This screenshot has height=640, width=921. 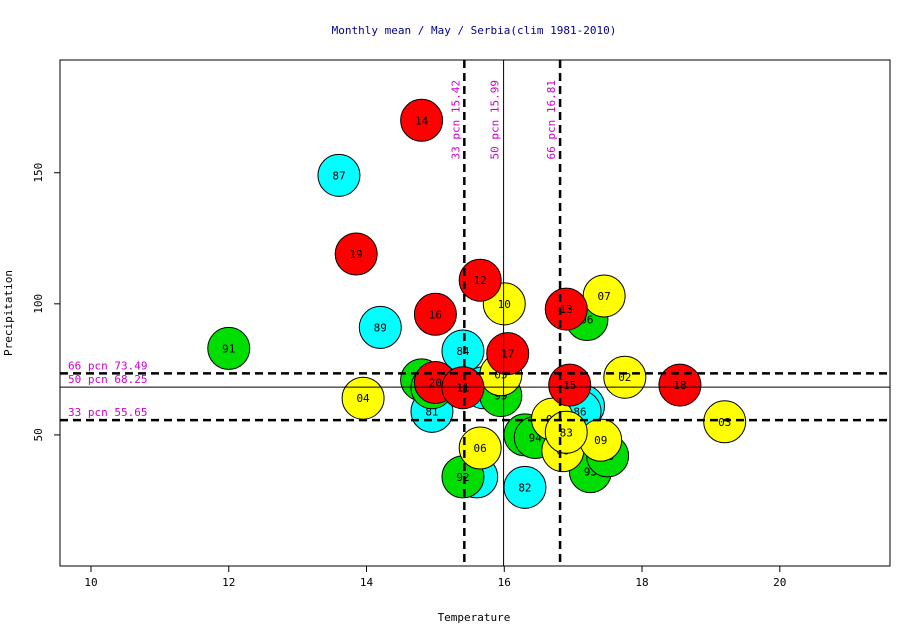 I want to click on data-point-label: 18, so click(x=679, y=385).